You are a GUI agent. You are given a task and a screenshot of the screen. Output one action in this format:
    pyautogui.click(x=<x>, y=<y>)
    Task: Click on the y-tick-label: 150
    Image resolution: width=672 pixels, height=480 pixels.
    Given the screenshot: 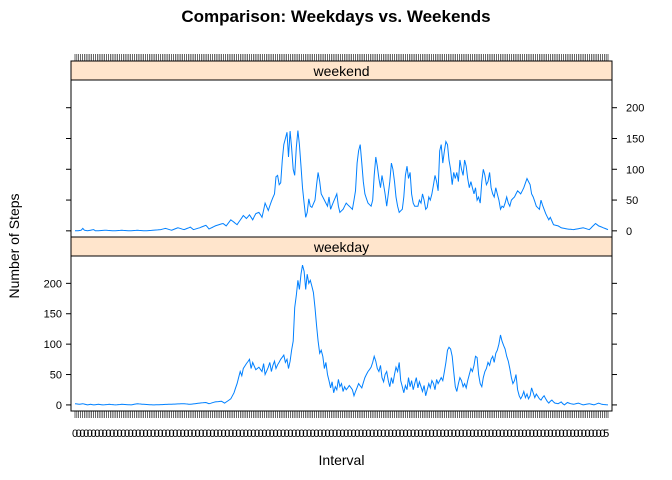 What is the action you would take?
    pyautogui.click(x=53, y=315)
    